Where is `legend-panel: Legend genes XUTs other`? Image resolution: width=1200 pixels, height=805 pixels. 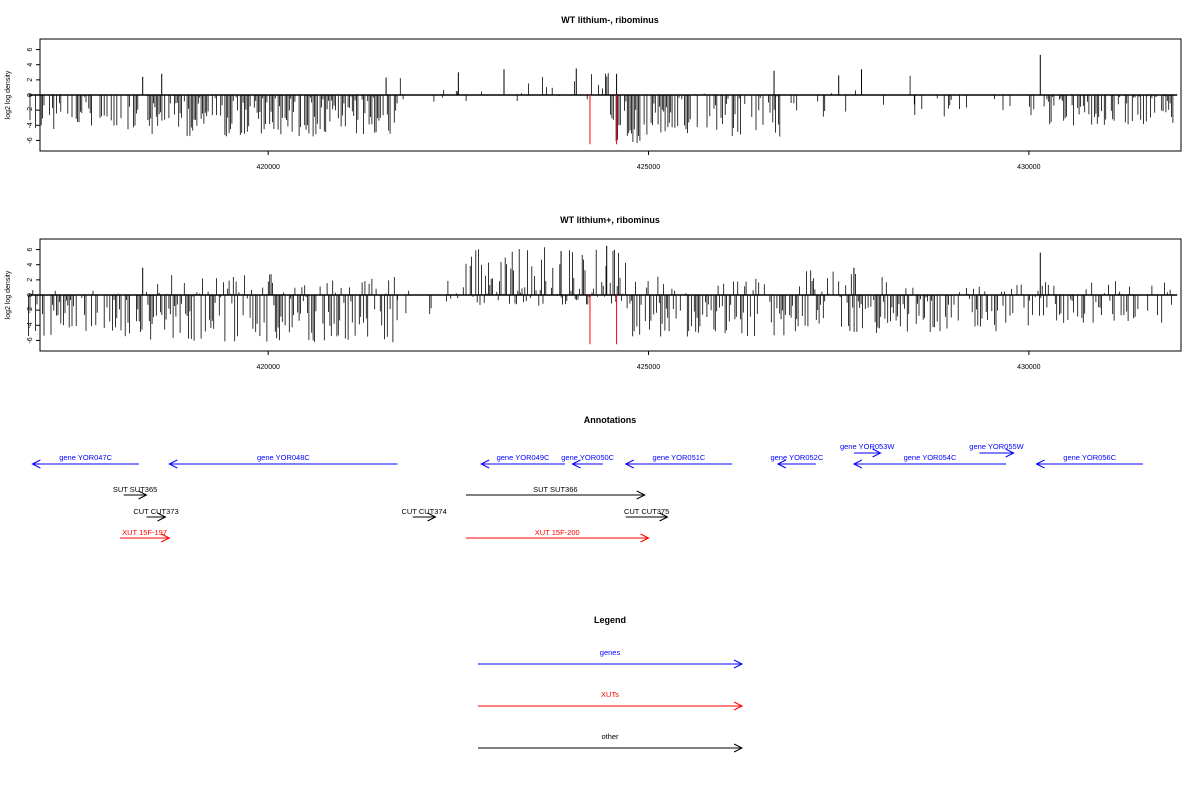
legend-panel: Legend genes XUTs other is located at coordinates (611, 684).